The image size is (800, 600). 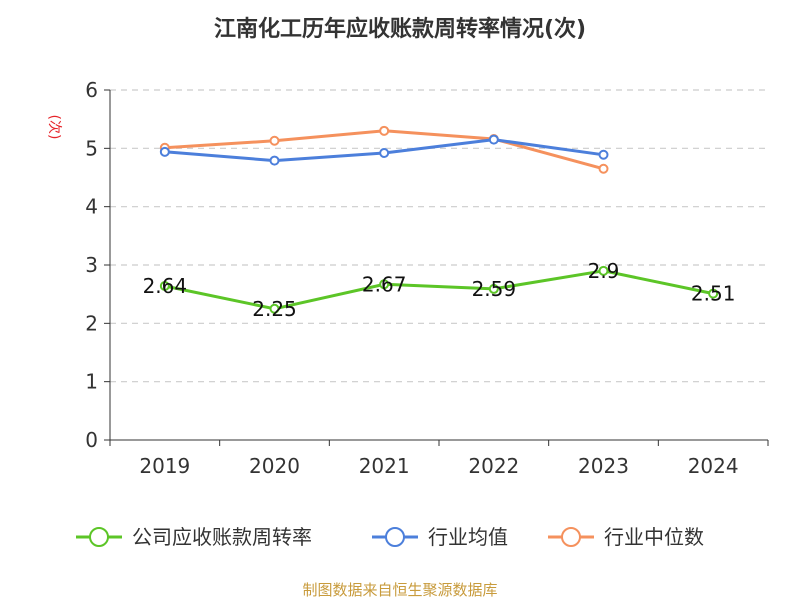 I want to click on legend-item-0: 公司应收账款周转率, so click(x=194, y=537).